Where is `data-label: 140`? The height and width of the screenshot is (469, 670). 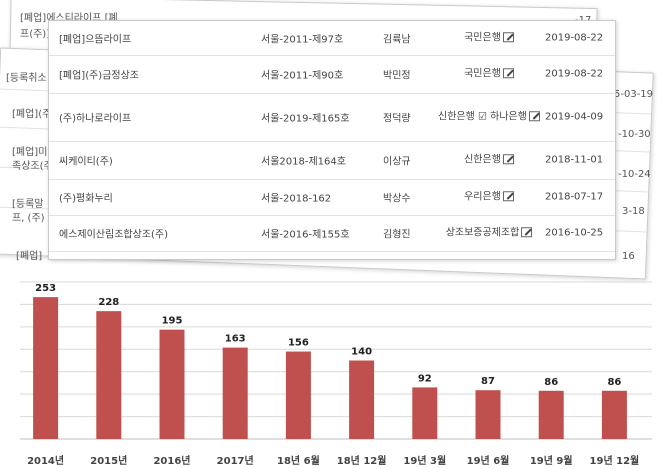
data-label: 140 is located at coordinates (361, 352).